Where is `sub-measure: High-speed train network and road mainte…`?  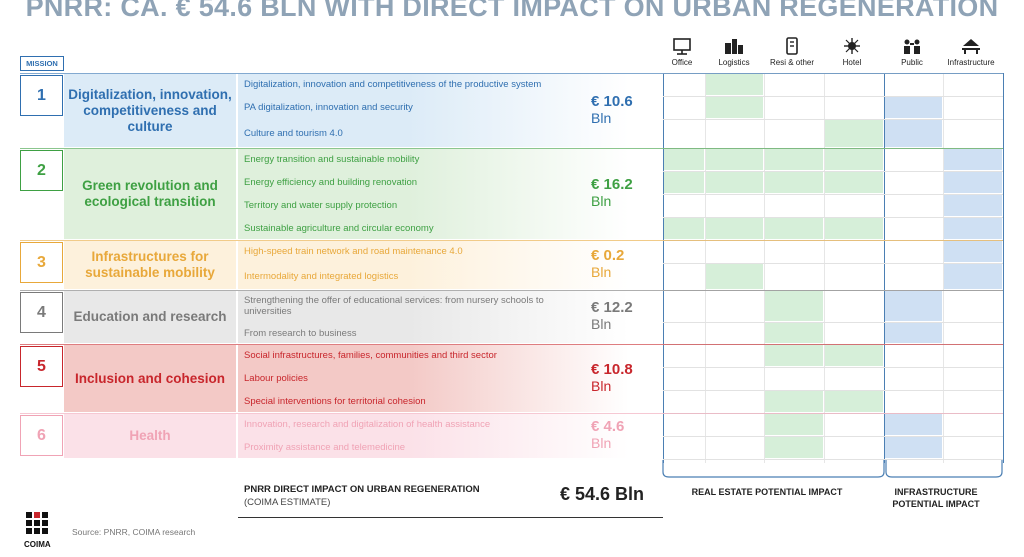 sub-measure: High-speed train network and road mainte… is located at coordinates (353, 251).